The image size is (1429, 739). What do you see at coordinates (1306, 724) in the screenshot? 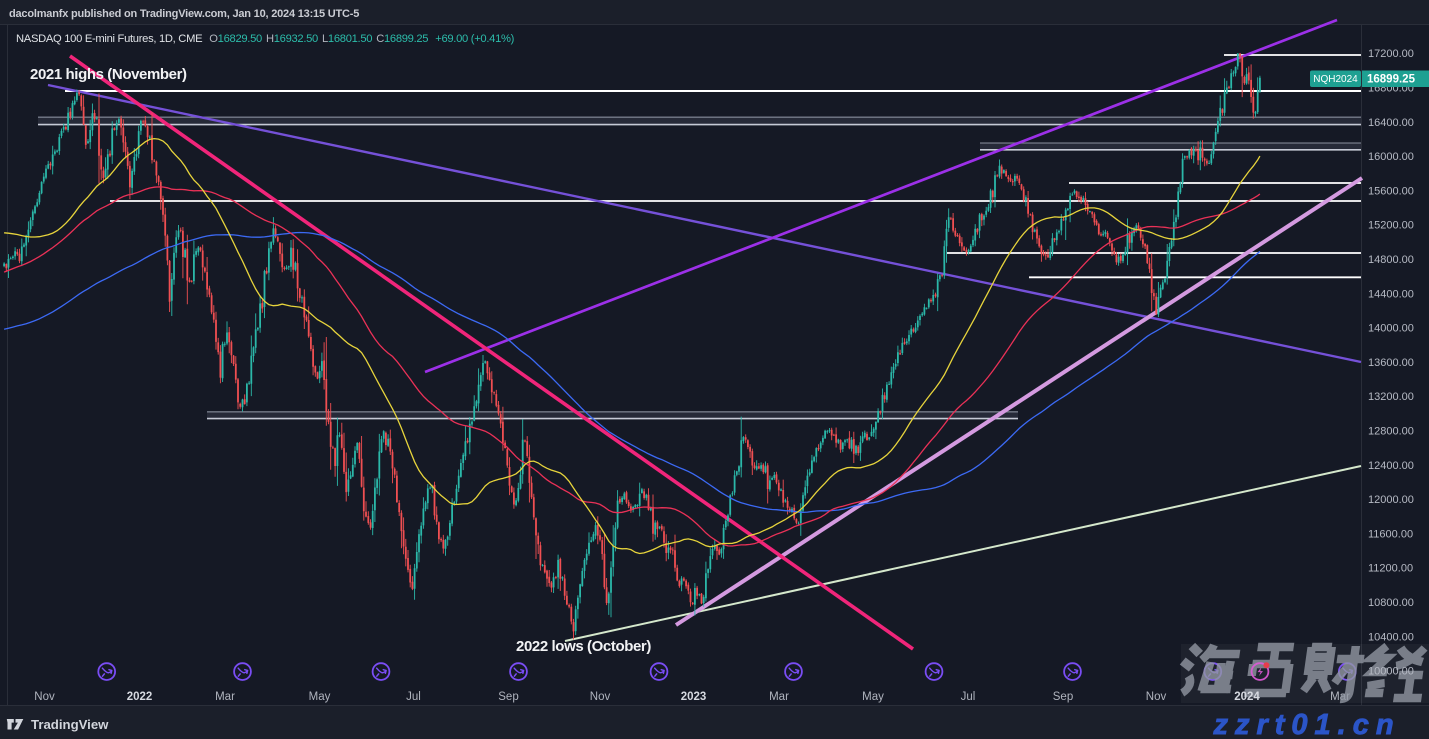
I see `svg-text: zzrt01.cn` at bounding box center [1306, 724].